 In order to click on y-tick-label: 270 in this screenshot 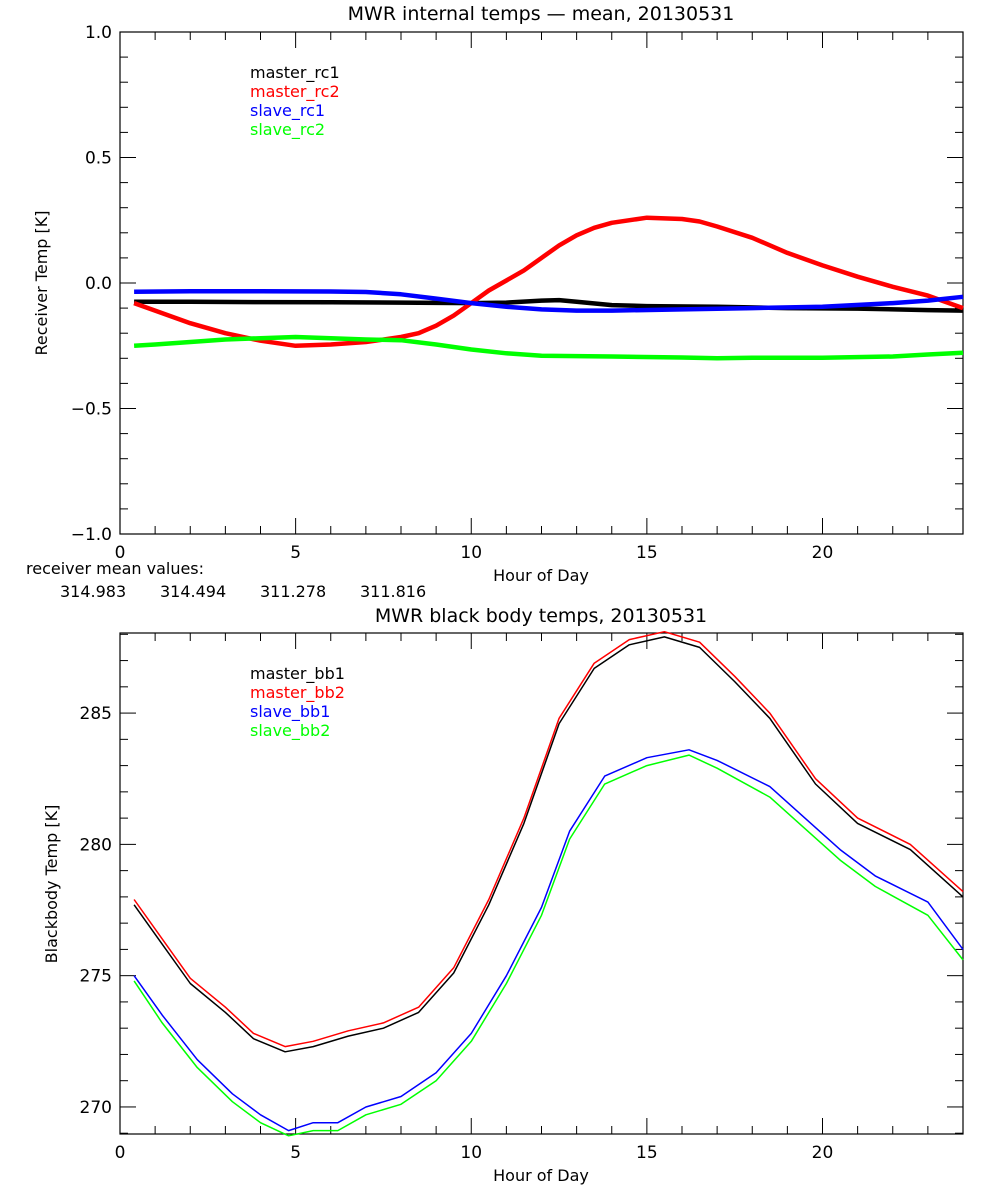, I will do `click(96, 1108)`.